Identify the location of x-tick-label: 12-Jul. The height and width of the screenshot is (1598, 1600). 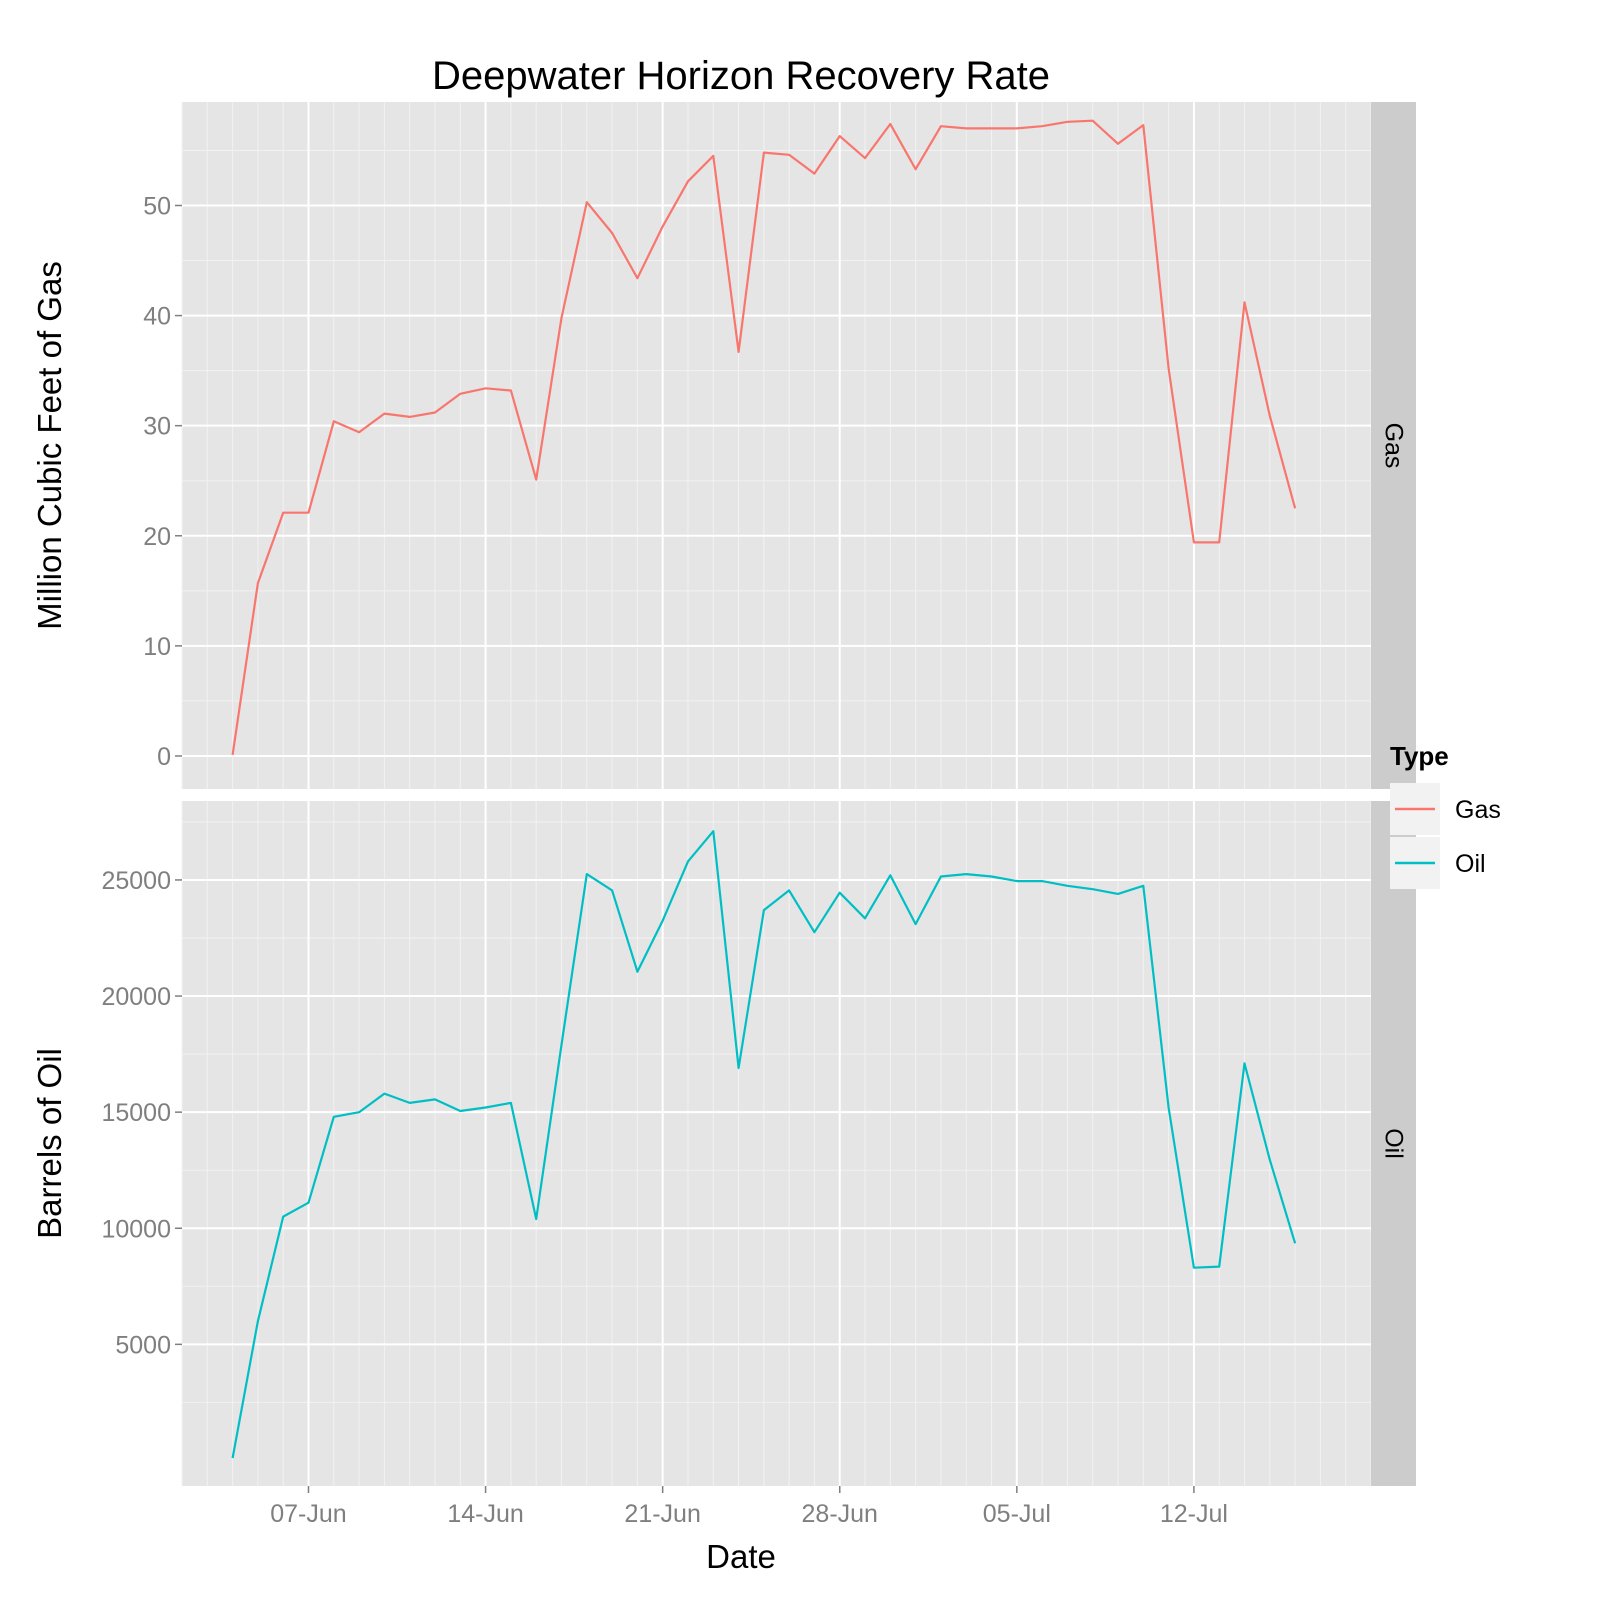
(1194, 1514).